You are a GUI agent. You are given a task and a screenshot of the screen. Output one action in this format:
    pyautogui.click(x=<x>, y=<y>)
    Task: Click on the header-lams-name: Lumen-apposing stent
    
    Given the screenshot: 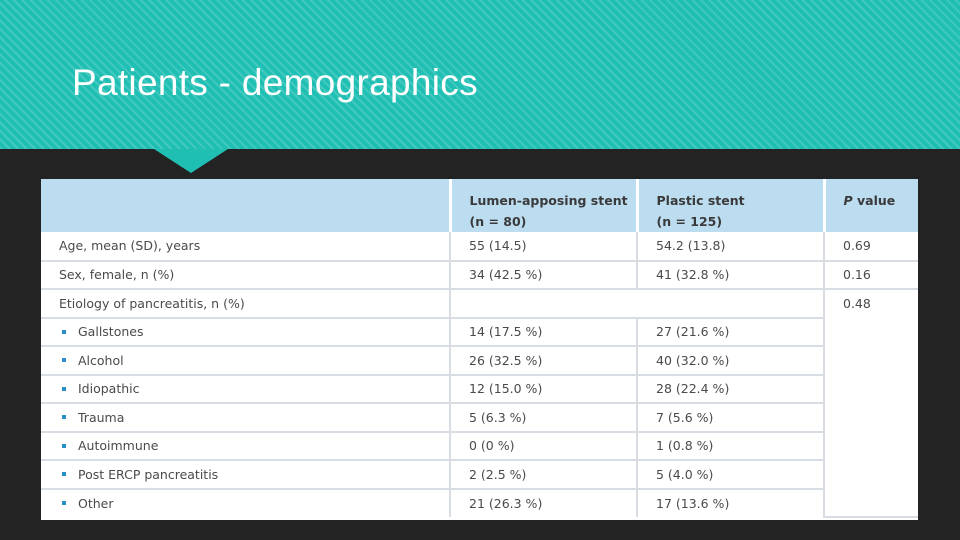 What is the action you would take?
    pyautogui.click(x=548, y=200)
    